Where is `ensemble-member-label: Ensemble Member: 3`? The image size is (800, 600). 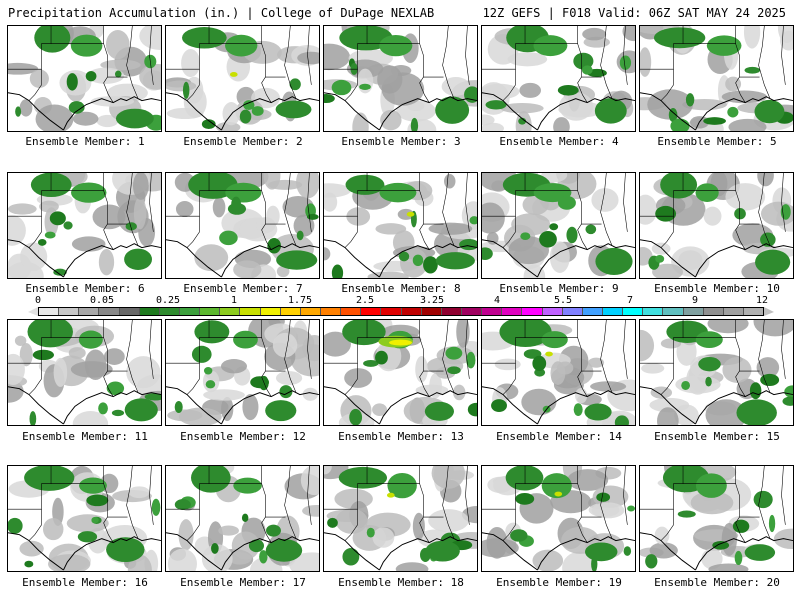 ensemble-member-label: Ensemble Member: 3 is located at coordinates (401, 141).